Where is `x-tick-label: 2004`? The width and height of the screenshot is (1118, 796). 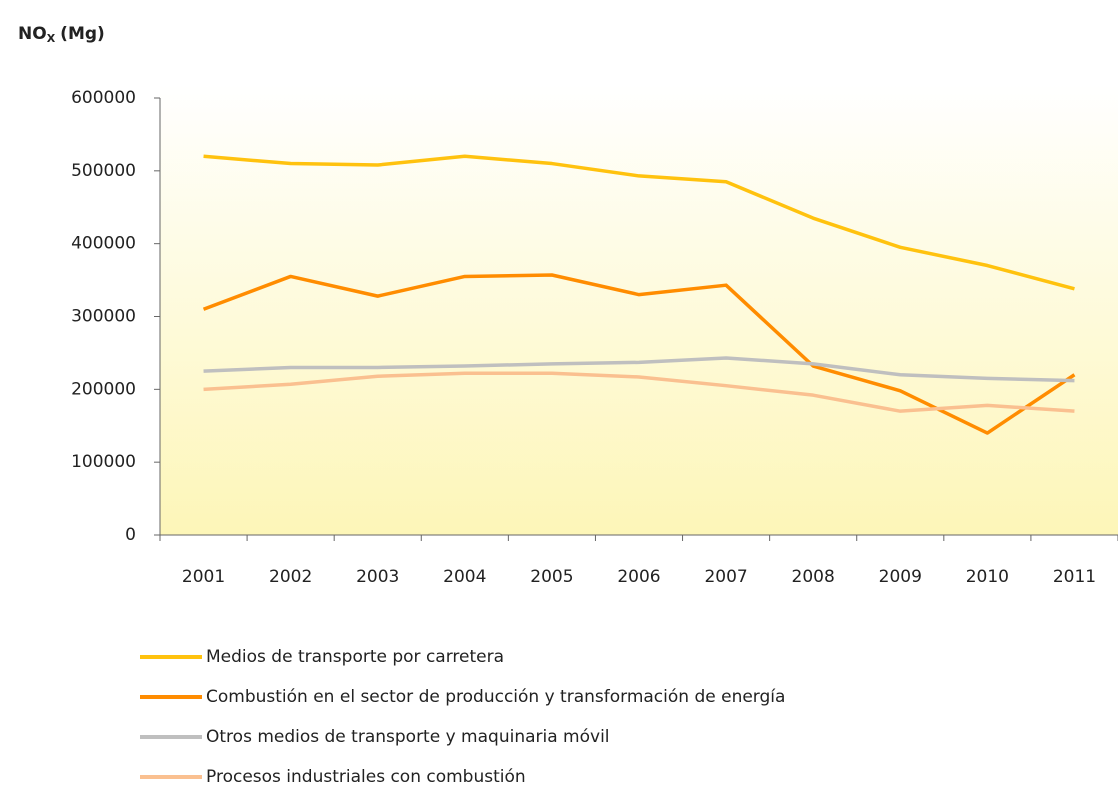
x-tick-label: 2004 is located at coordinates (464, 577).